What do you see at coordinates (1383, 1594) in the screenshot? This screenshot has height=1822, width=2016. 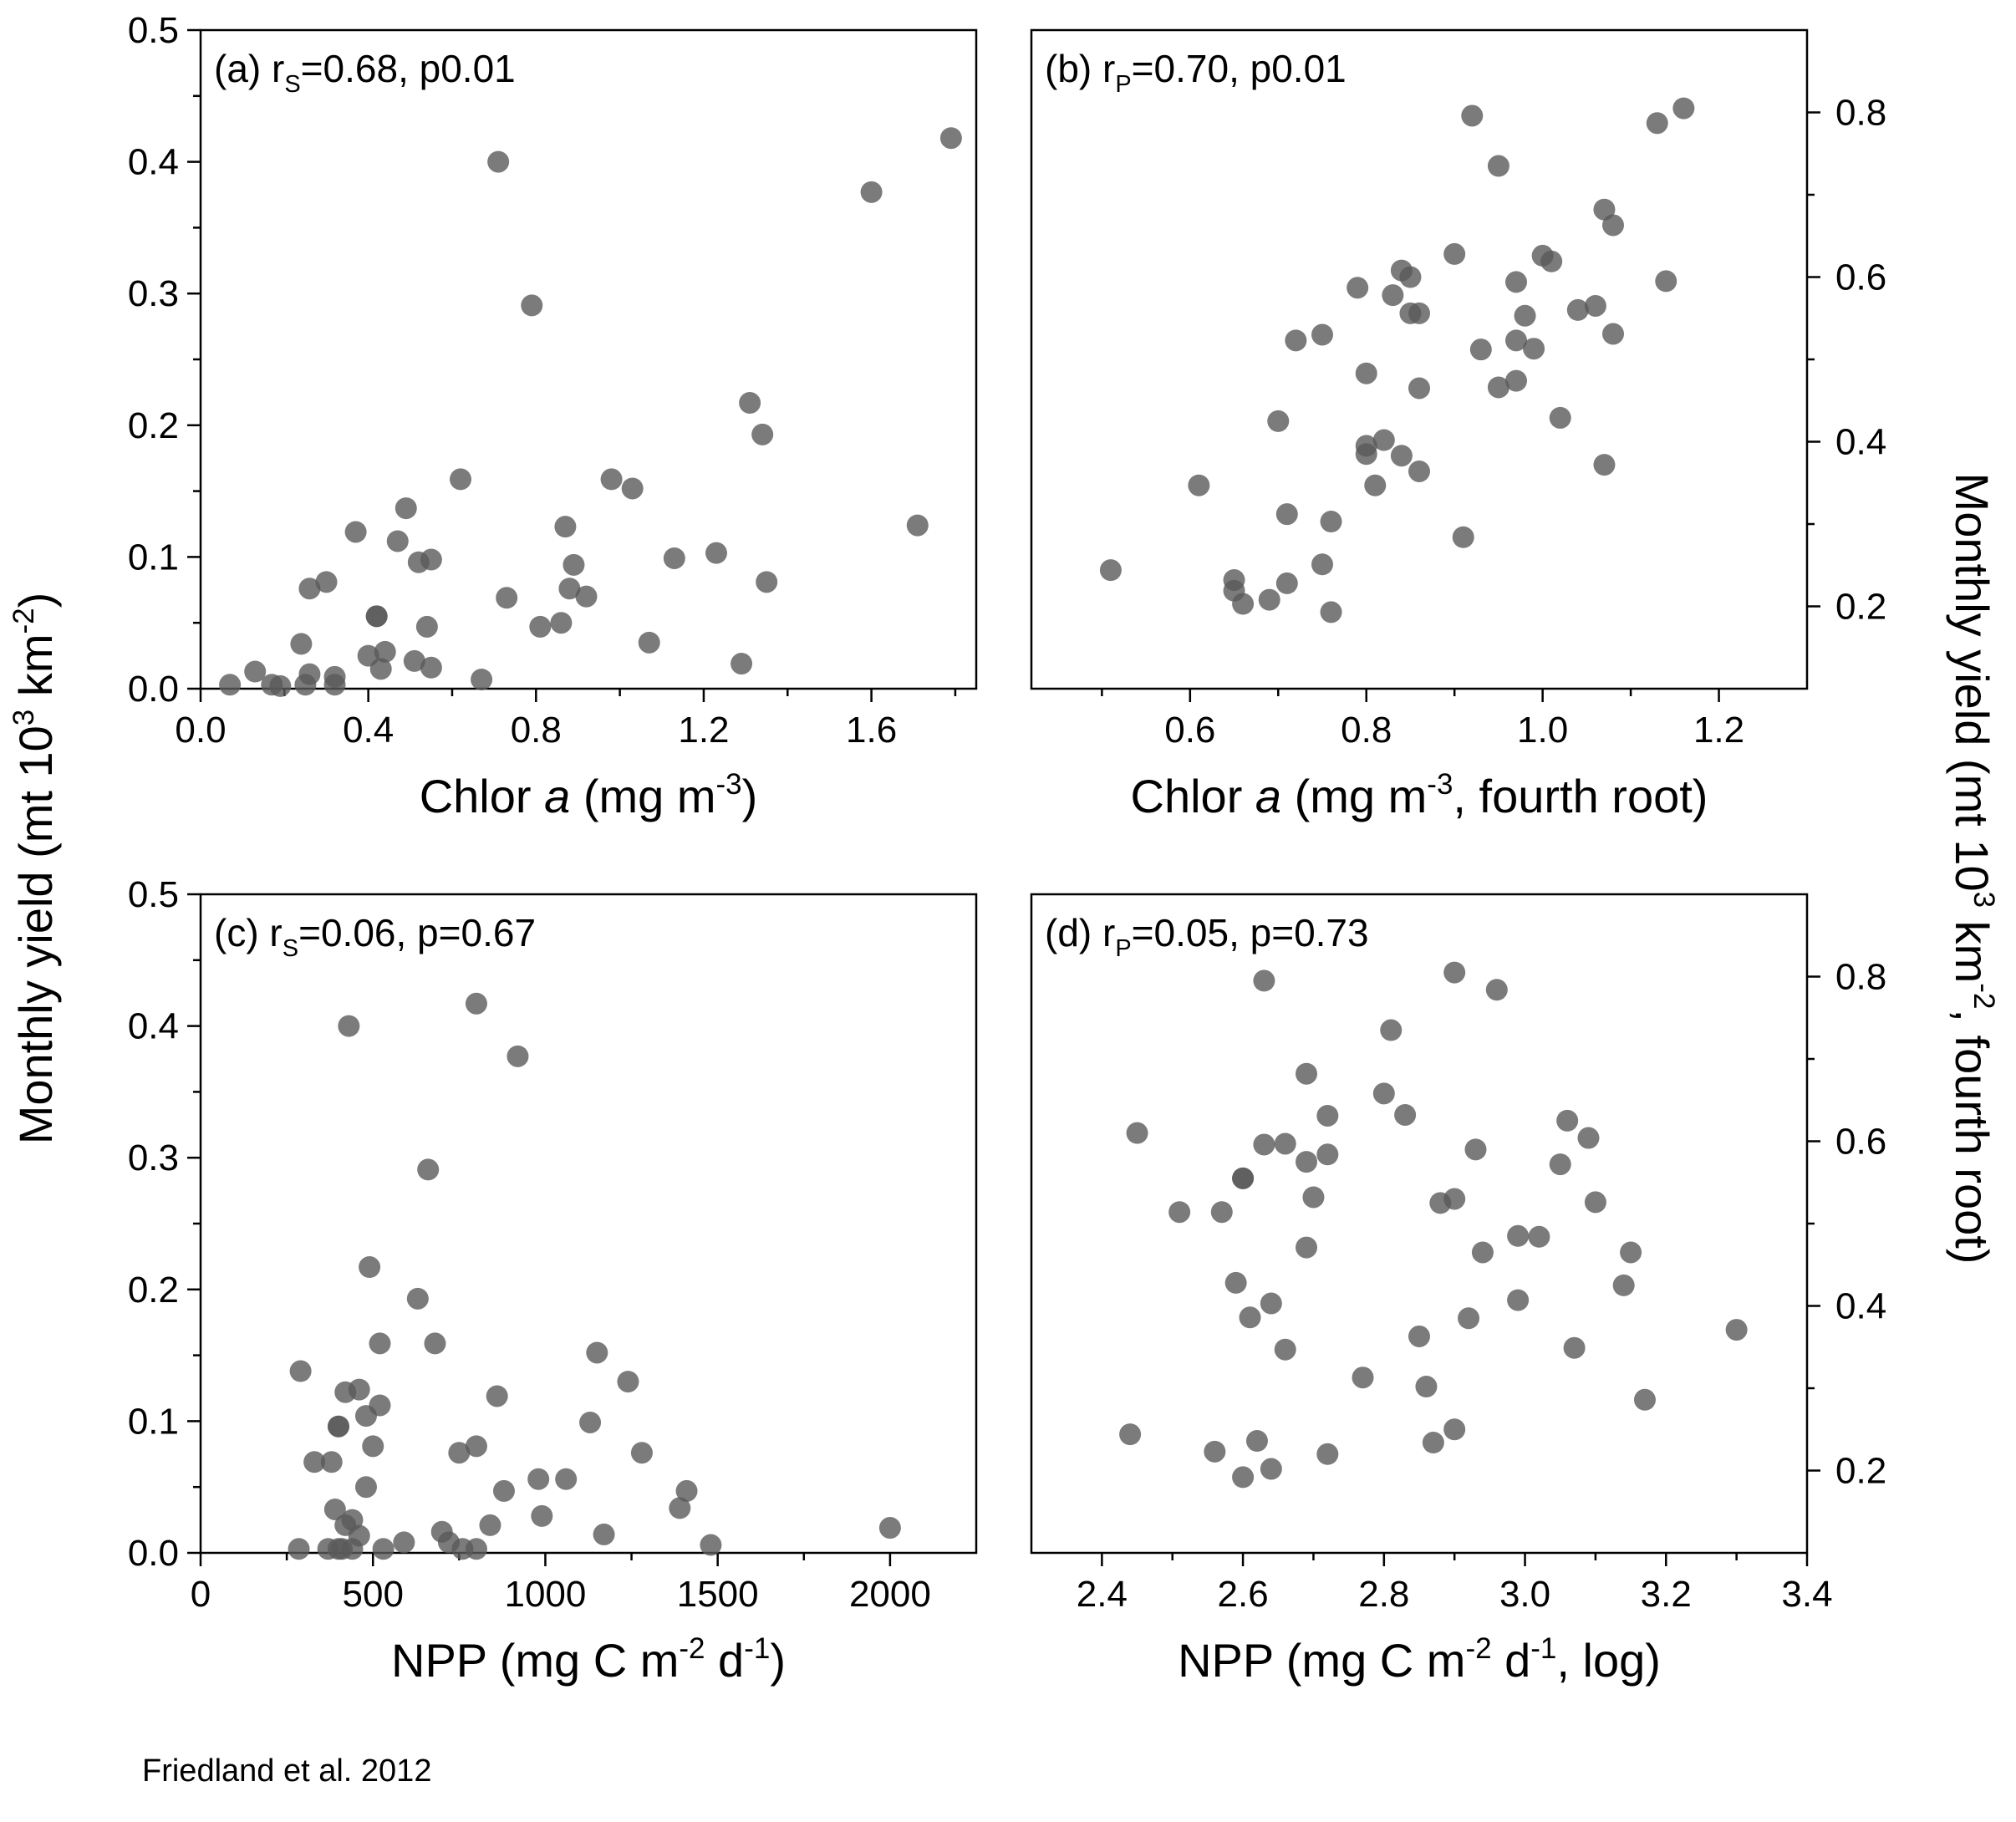 I see `x-tick-label: 2.8` at bounding box center [1383, 1594].